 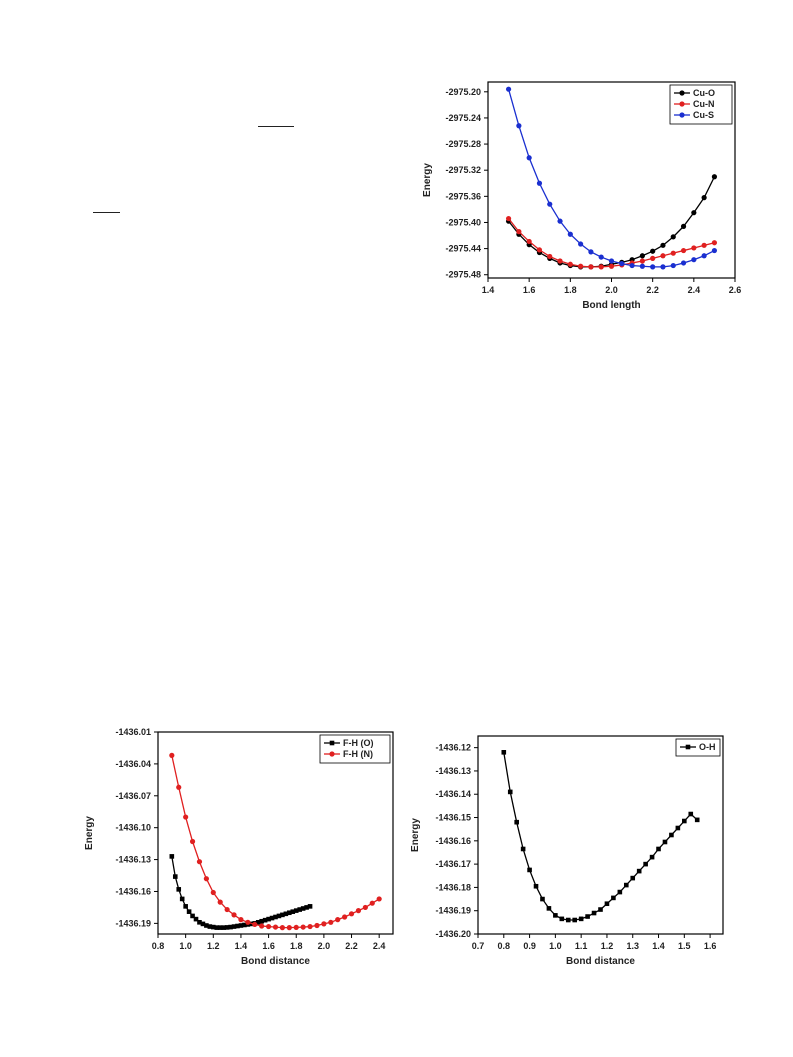 I want to click on chart0-xaxis-label: Bond length, so click(x=611, y=305).